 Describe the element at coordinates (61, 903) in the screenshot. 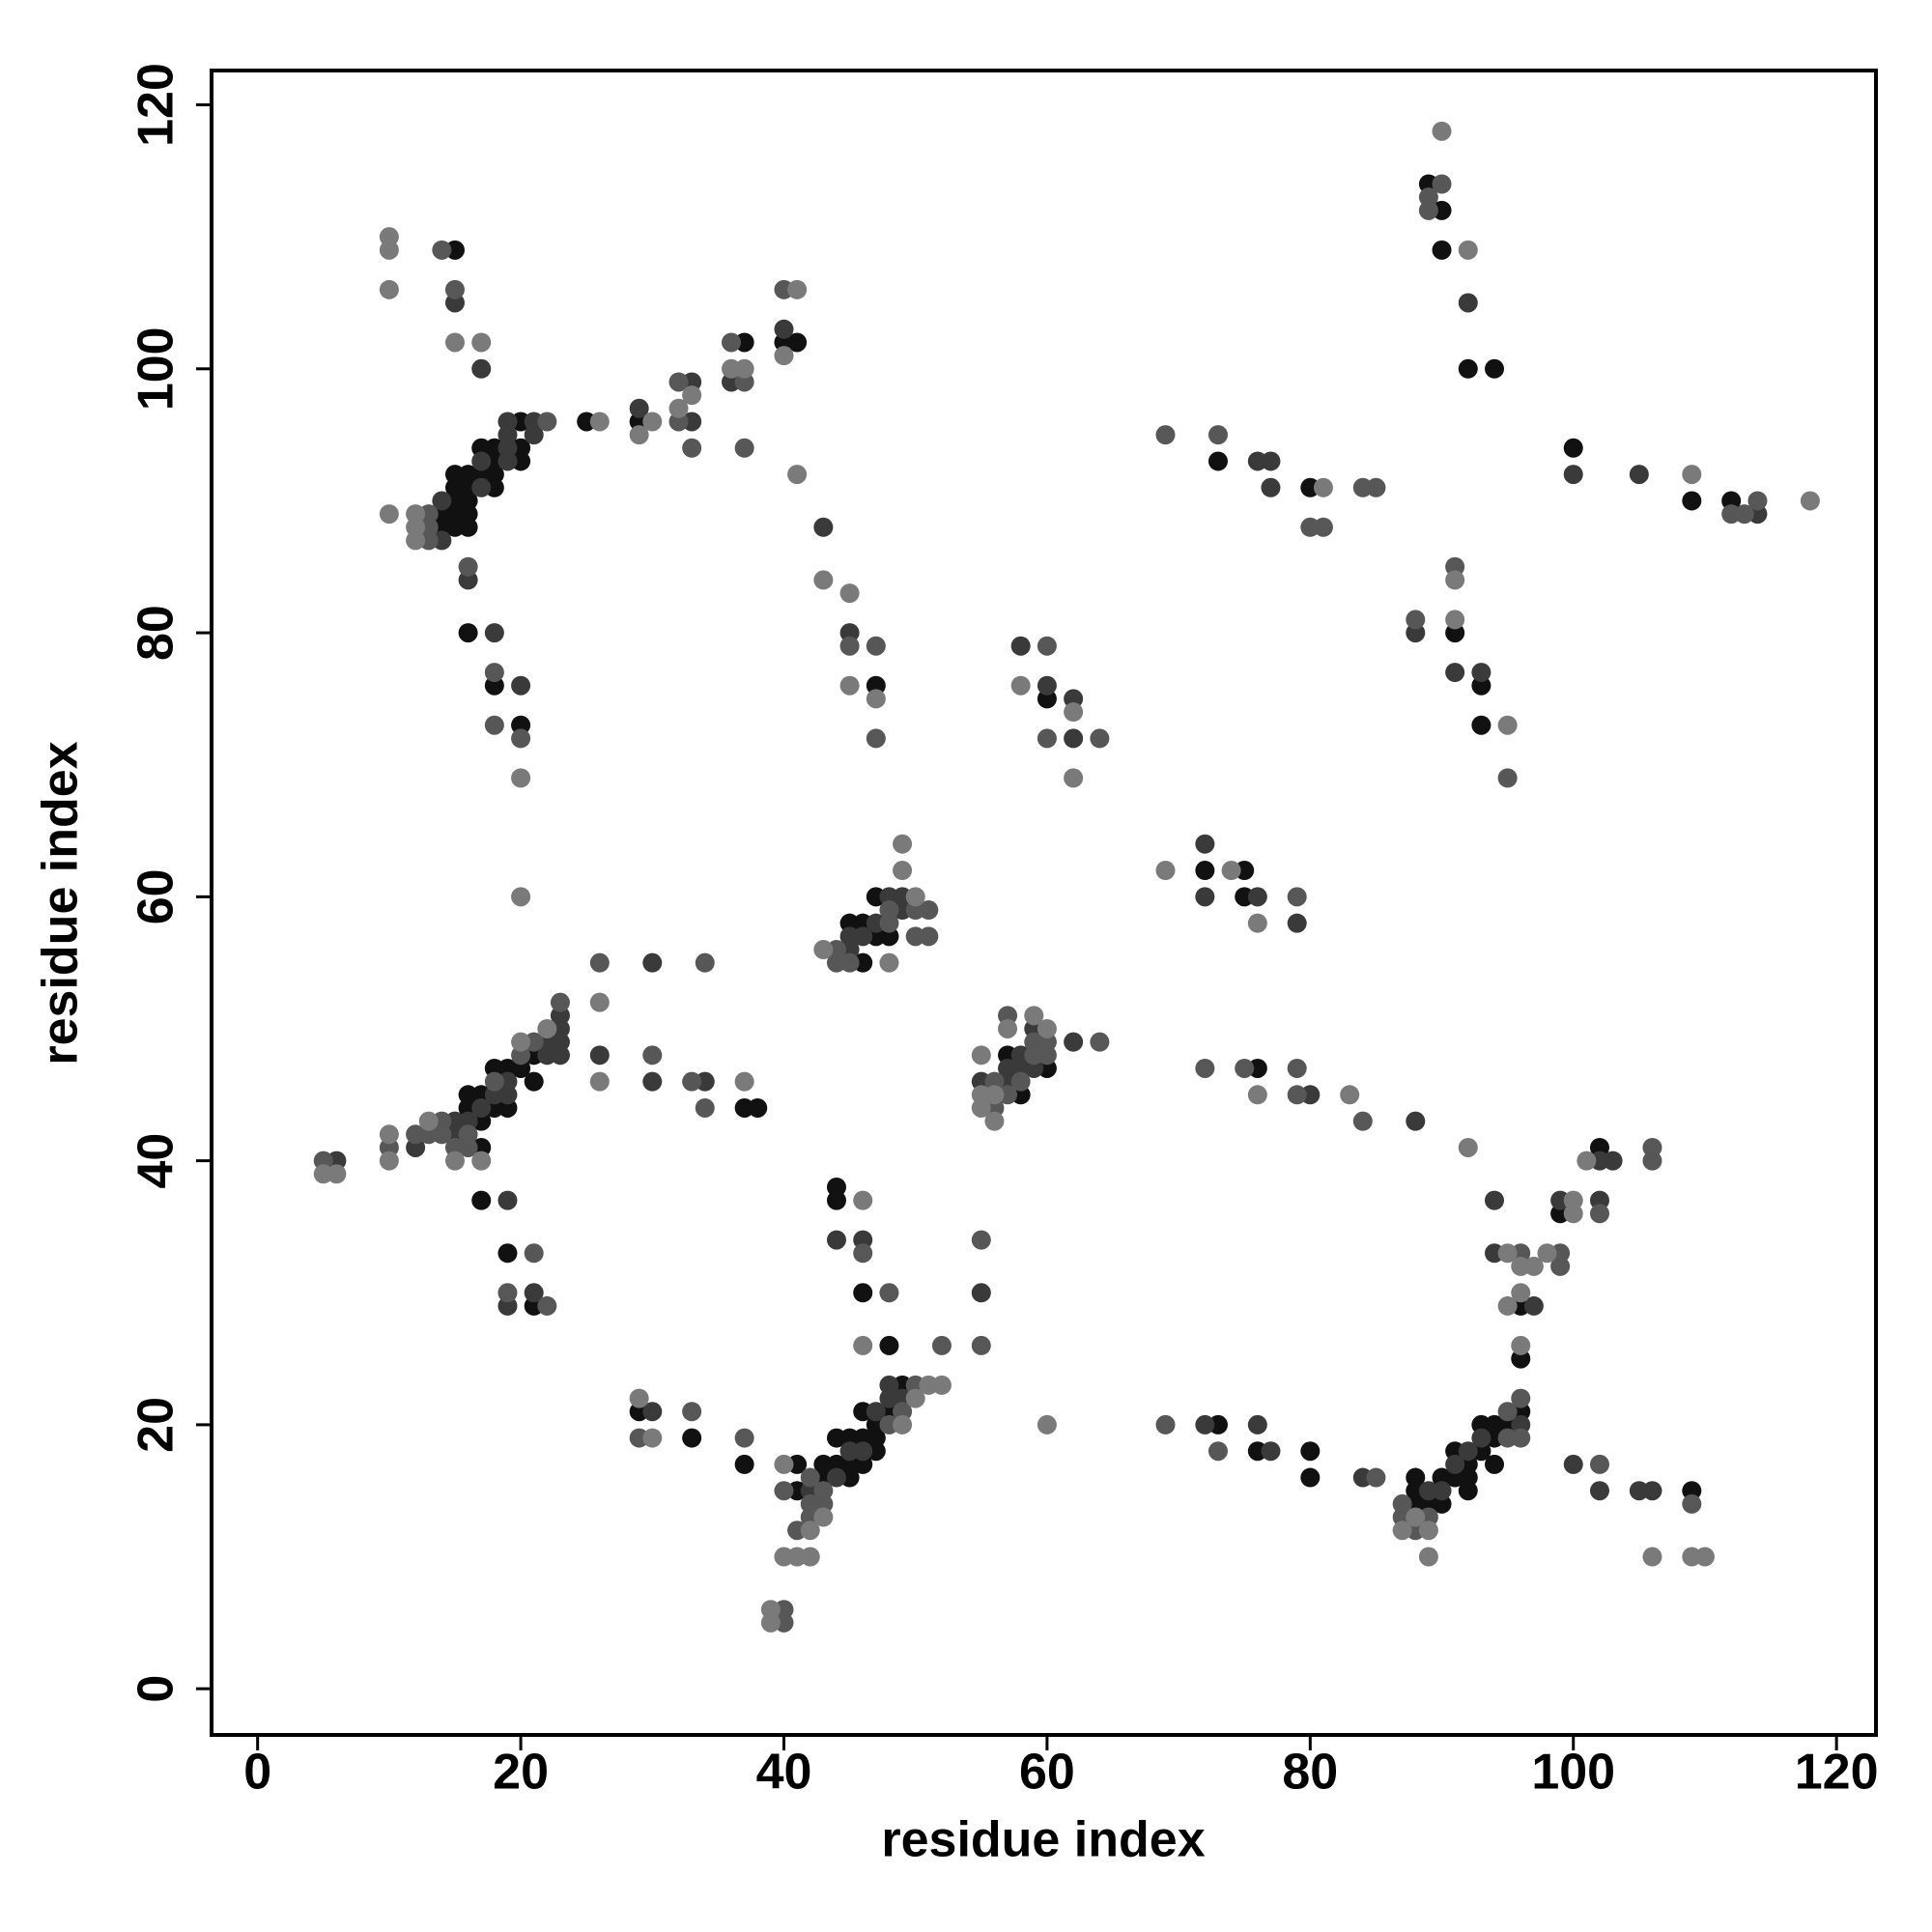

I see `y-axis-title: residue index` at that location.